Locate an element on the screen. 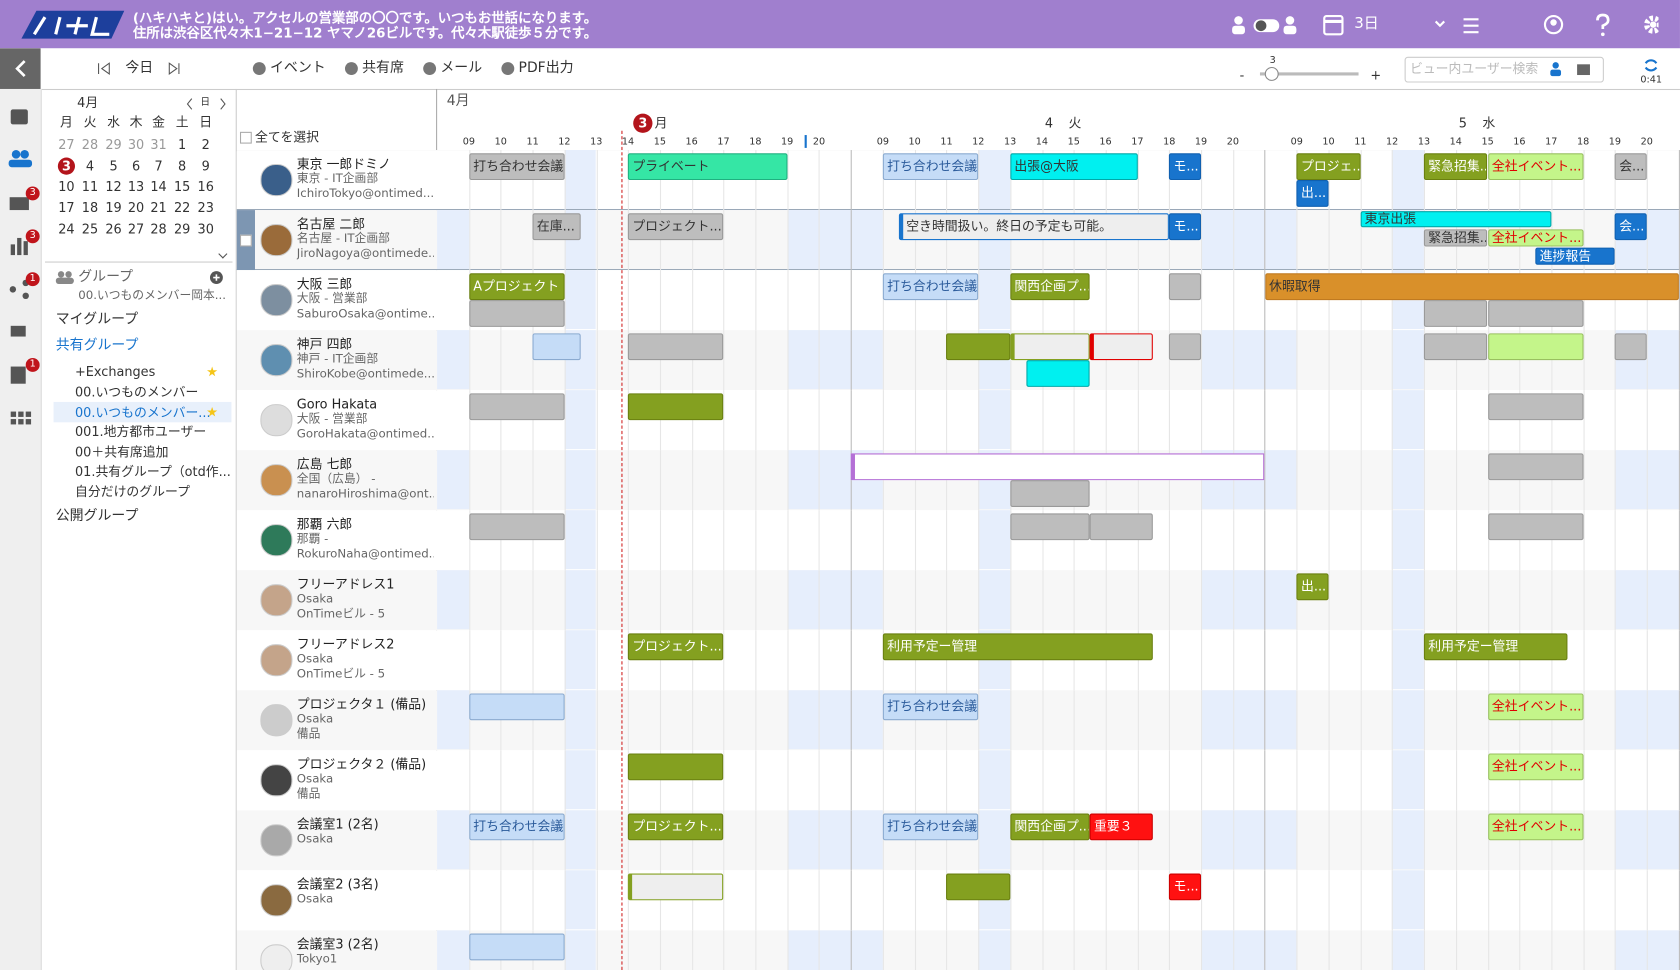 This screenshot has height=970, width=1680. calendar-day: 30 is located at coordinates (136, 145).